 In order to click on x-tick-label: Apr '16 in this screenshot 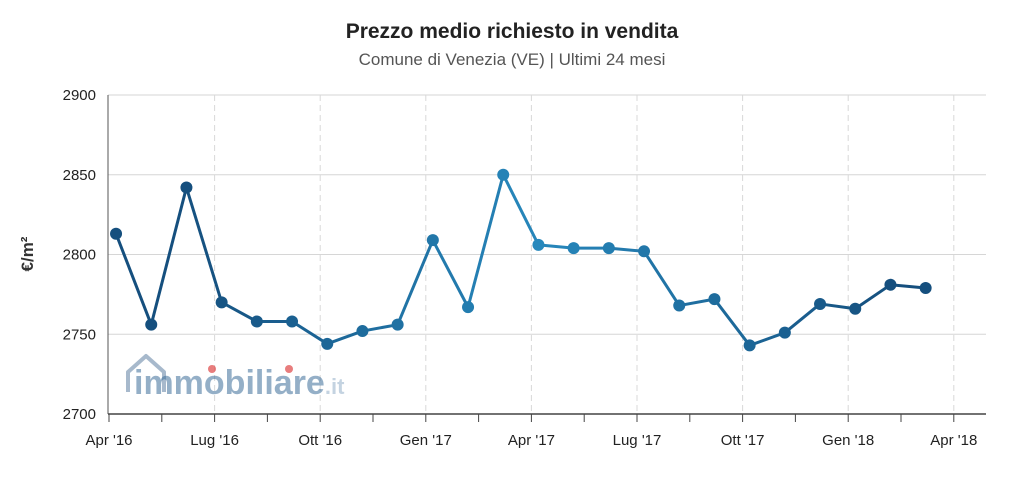, I will do `click(108, 440)`.